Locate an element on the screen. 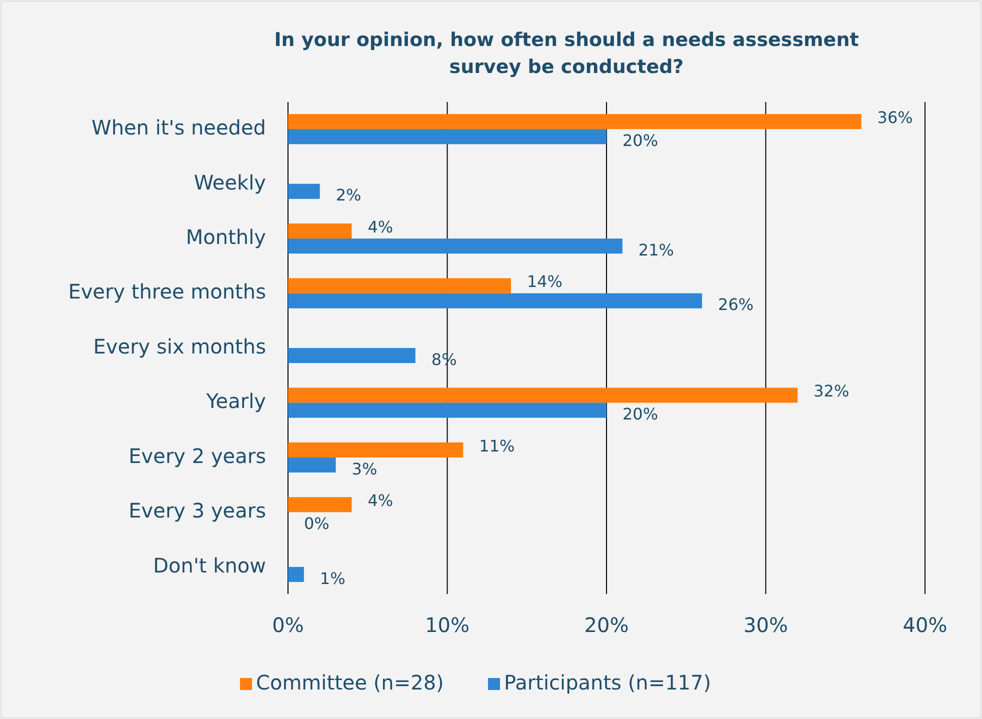 The image size is (982, 719). data-label: 3% is located at coordinates (365, 468).